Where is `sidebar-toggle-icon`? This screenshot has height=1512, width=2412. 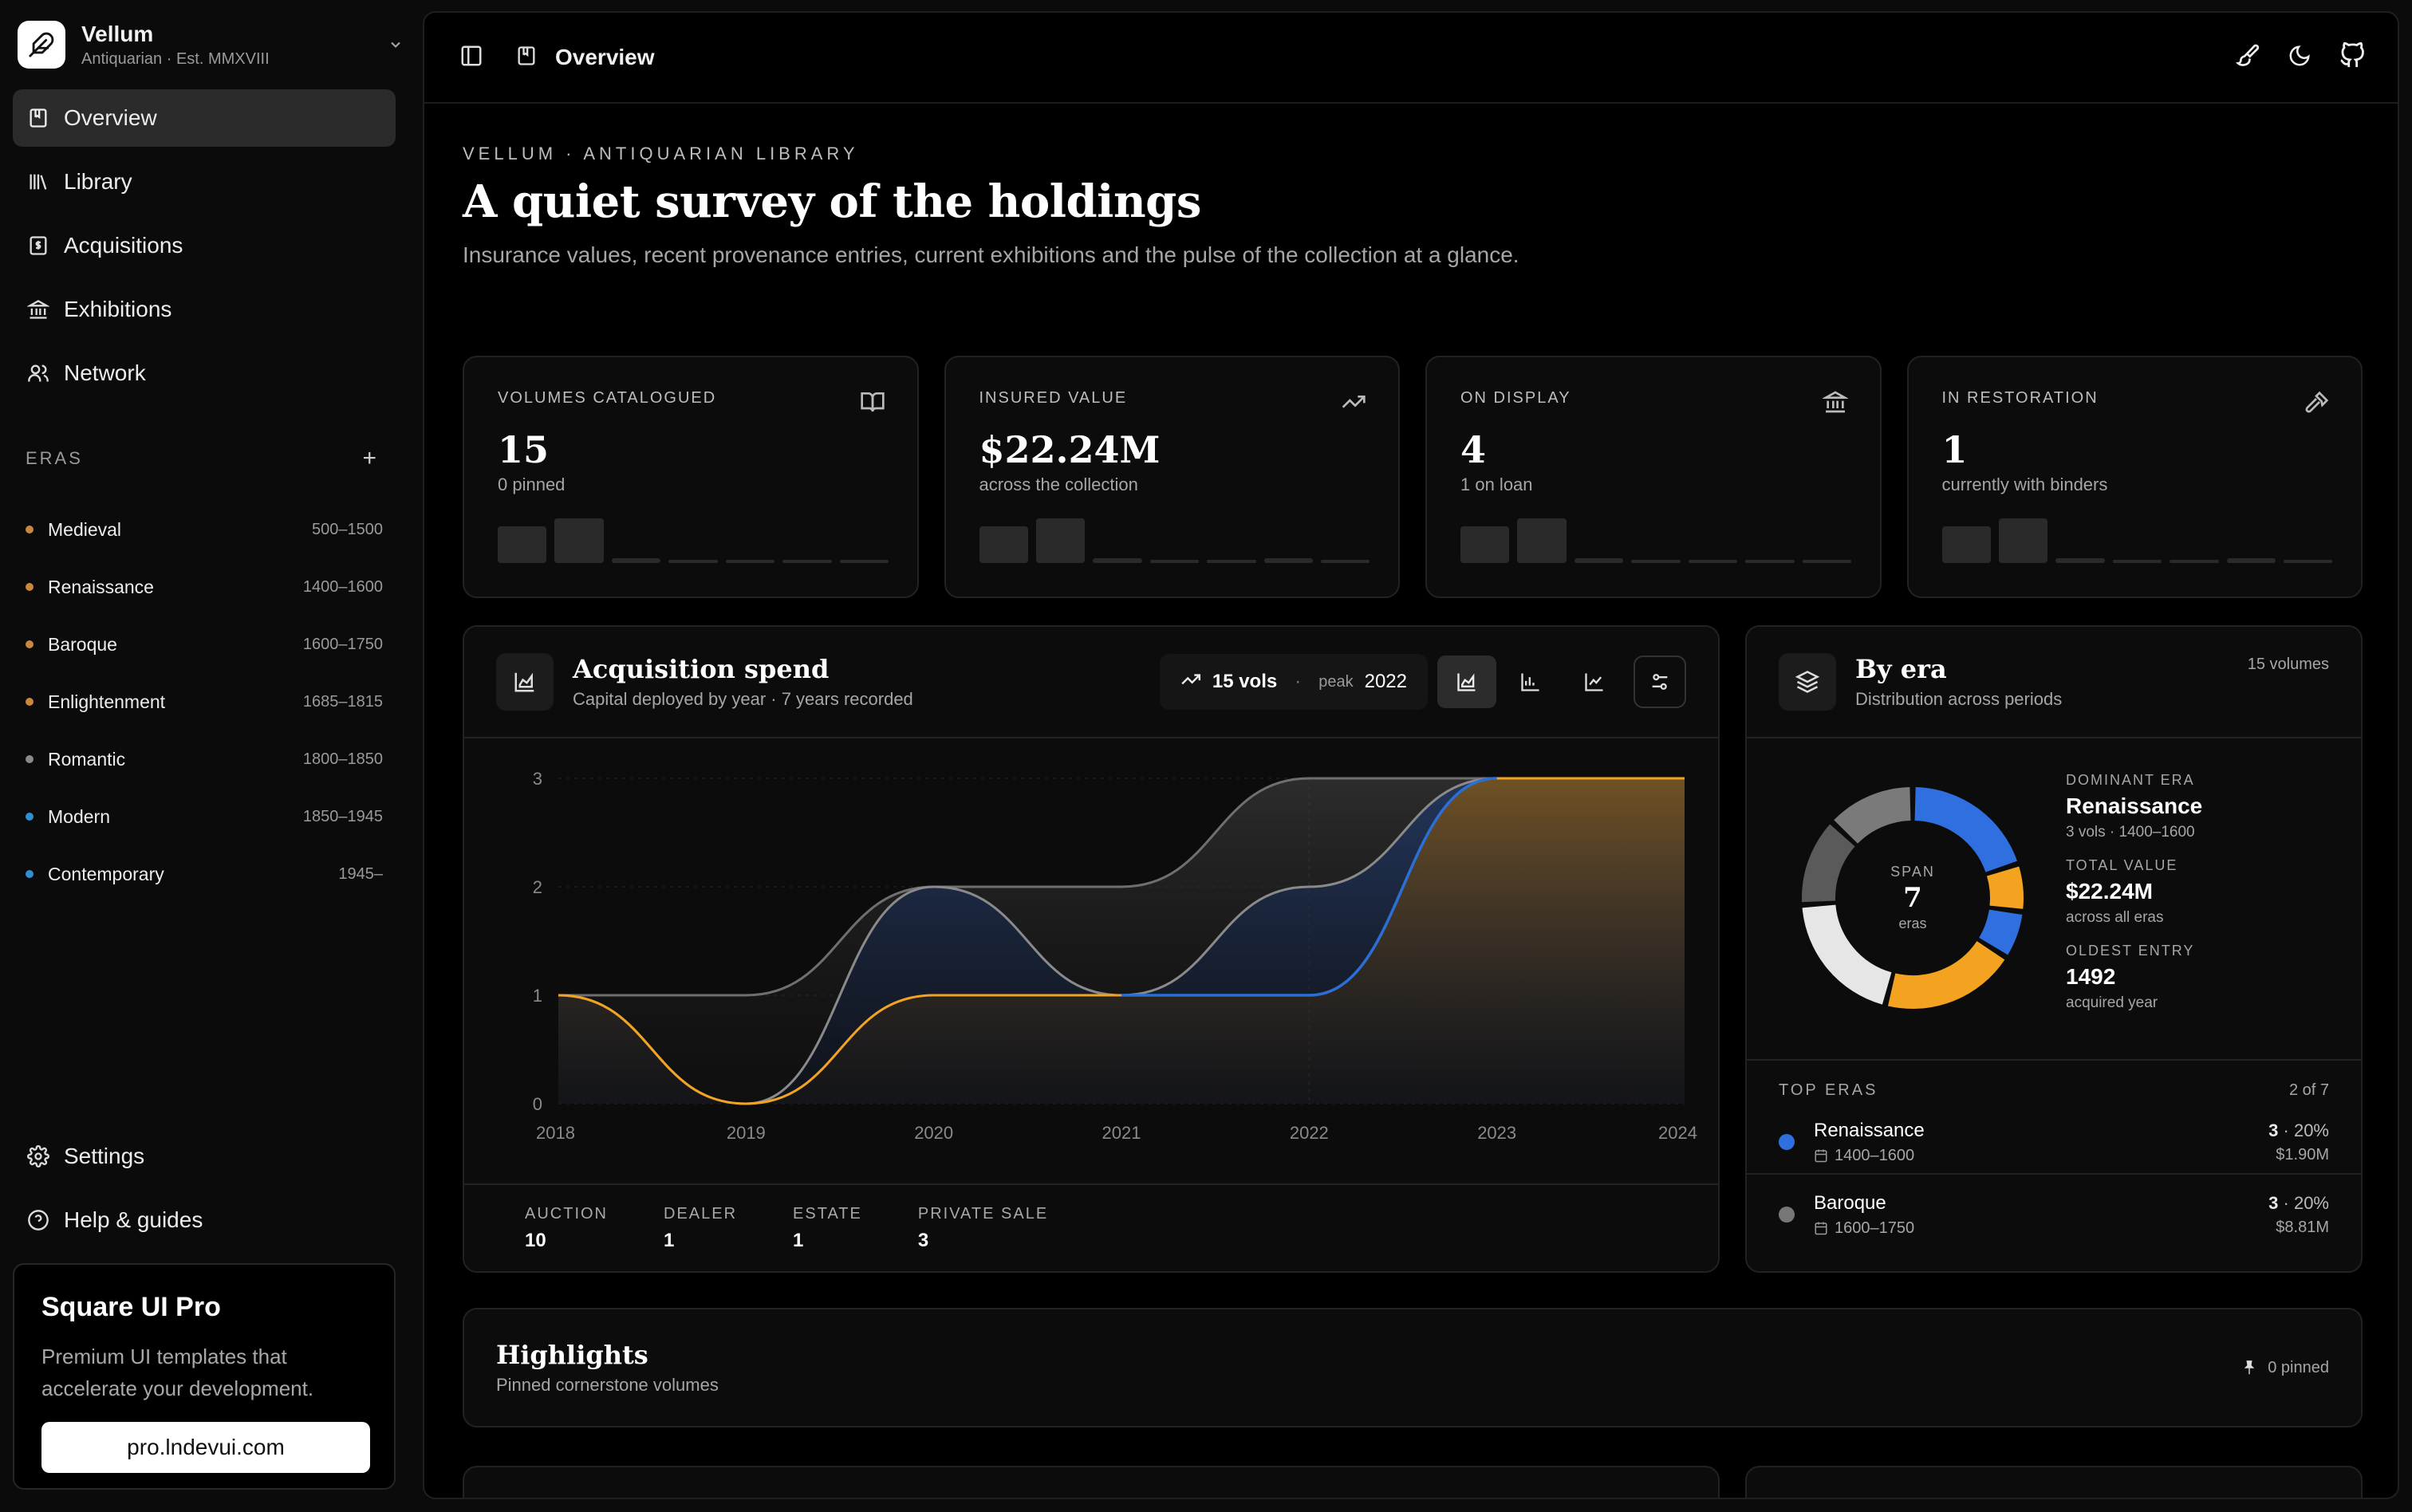
sidebar-toggle-icon is located at coordinates (471, 58).